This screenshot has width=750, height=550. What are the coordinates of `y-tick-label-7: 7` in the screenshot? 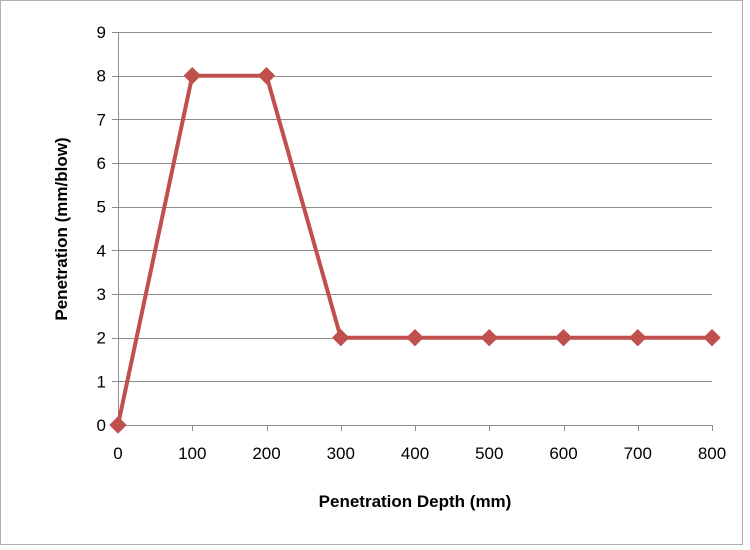 It's located at (101, 119).